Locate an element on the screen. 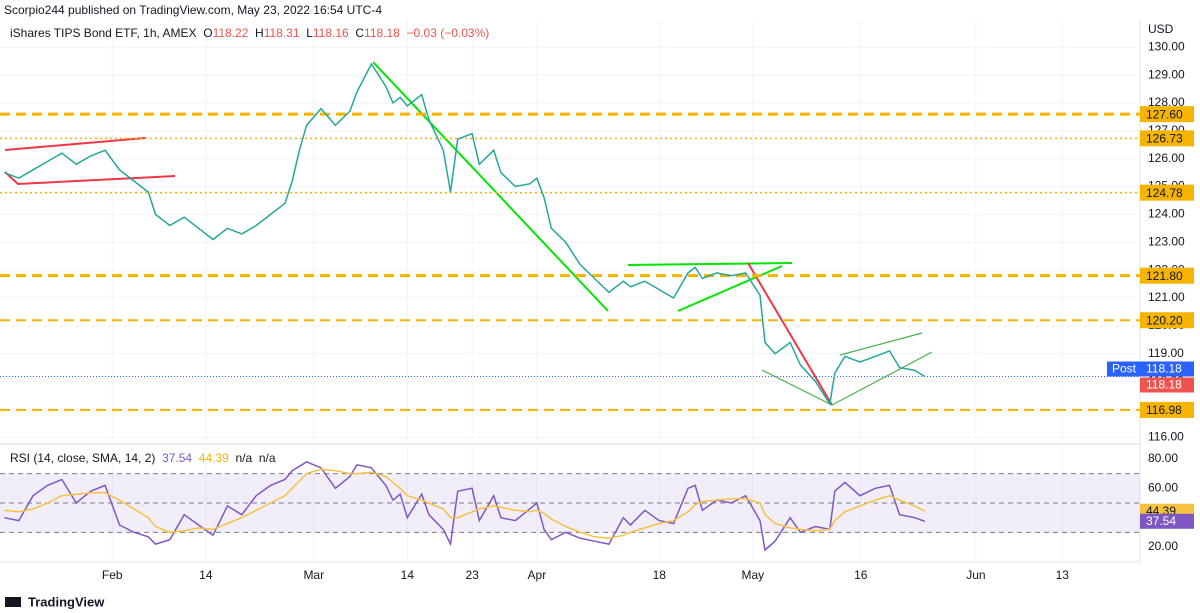  y-tick-label: 123.00 is located at coordinates (1166, 241).